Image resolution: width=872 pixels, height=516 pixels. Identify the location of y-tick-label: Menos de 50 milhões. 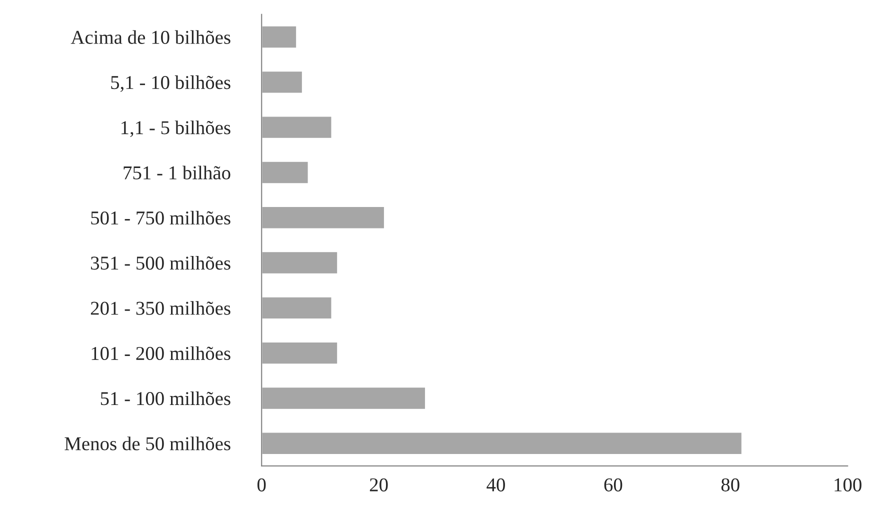
(147, 443).